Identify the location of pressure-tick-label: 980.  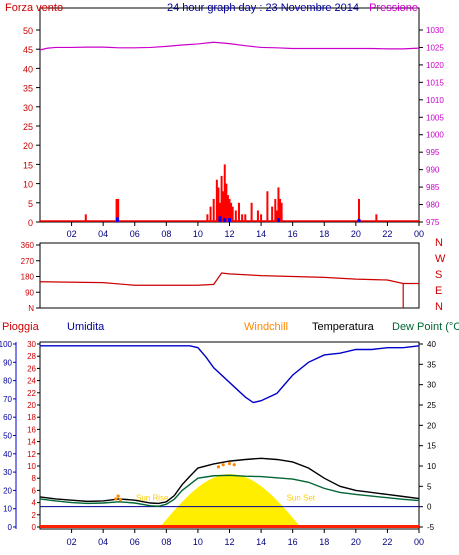
(433, 205).